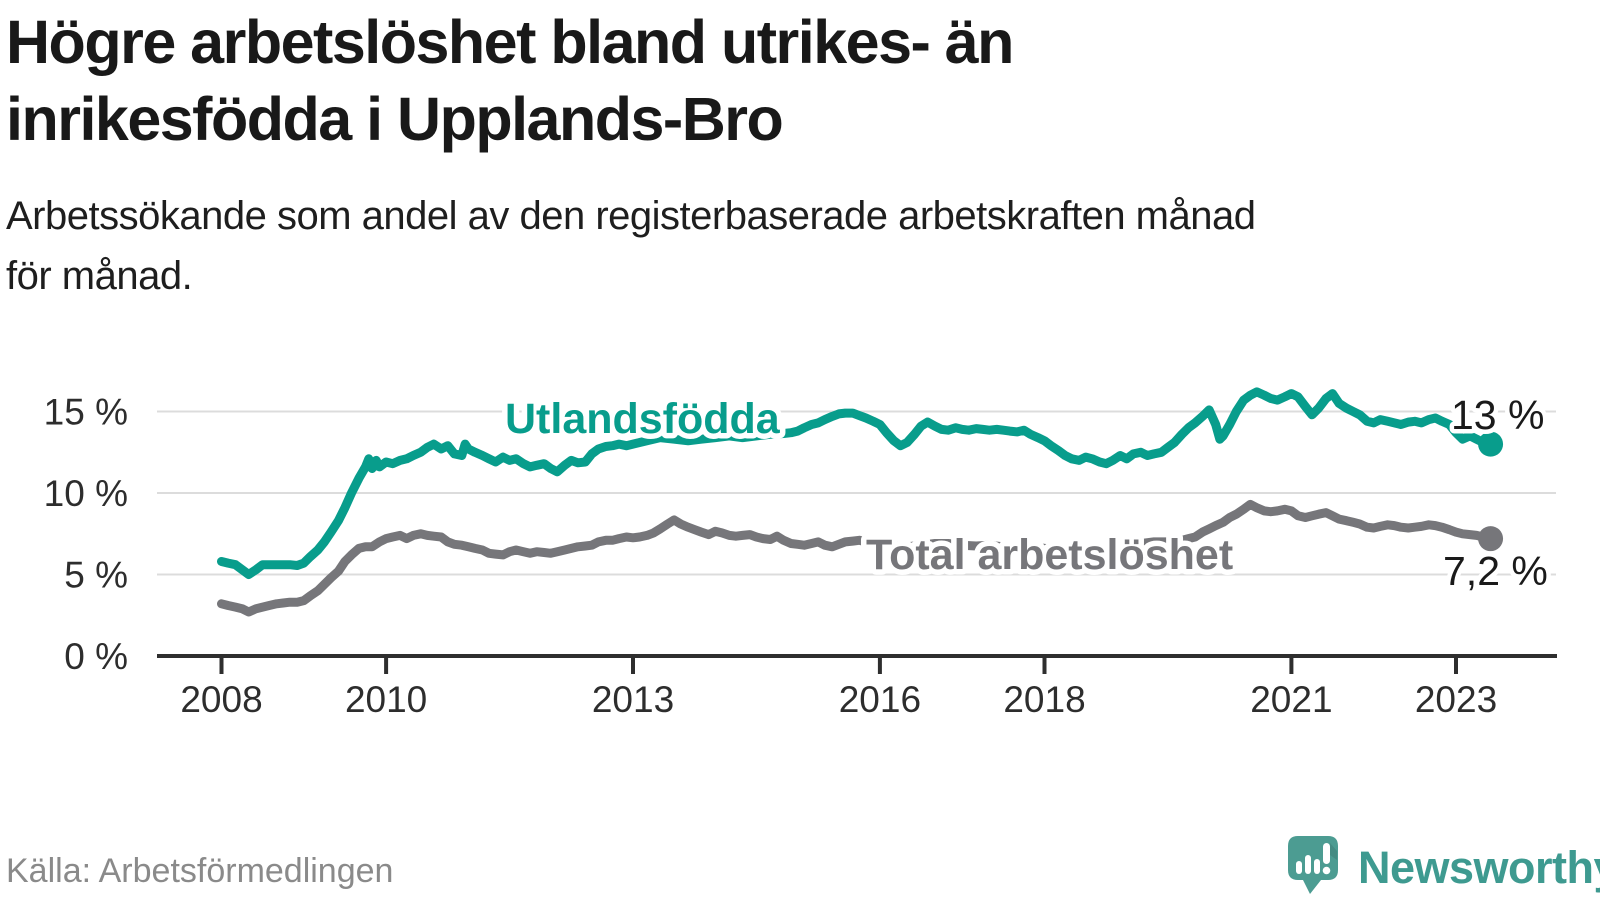 The height and width of the screenshot is (900, 1600). What do you see at coordinates (1044, 699) in the screenshot?
I see `x-axis-tick-label: 2018` at bounding box center [1044, 699].